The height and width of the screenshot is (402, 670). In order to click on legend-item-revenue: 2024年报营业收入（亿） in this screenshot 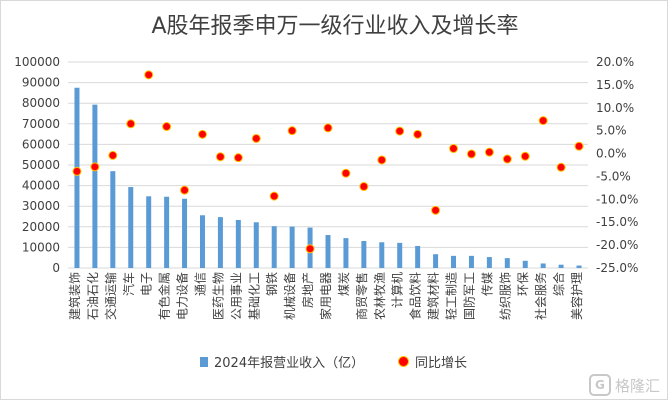, I will do `click(282, 361)`.